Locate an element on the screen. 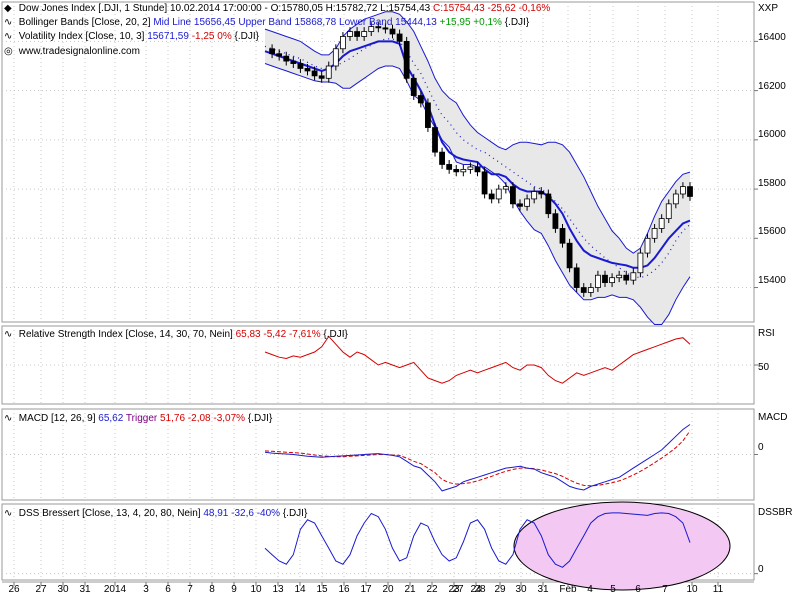 The height and width of the screenshot is (603, 800). x-tick-label: 31 is located at coordinates (543, 589).